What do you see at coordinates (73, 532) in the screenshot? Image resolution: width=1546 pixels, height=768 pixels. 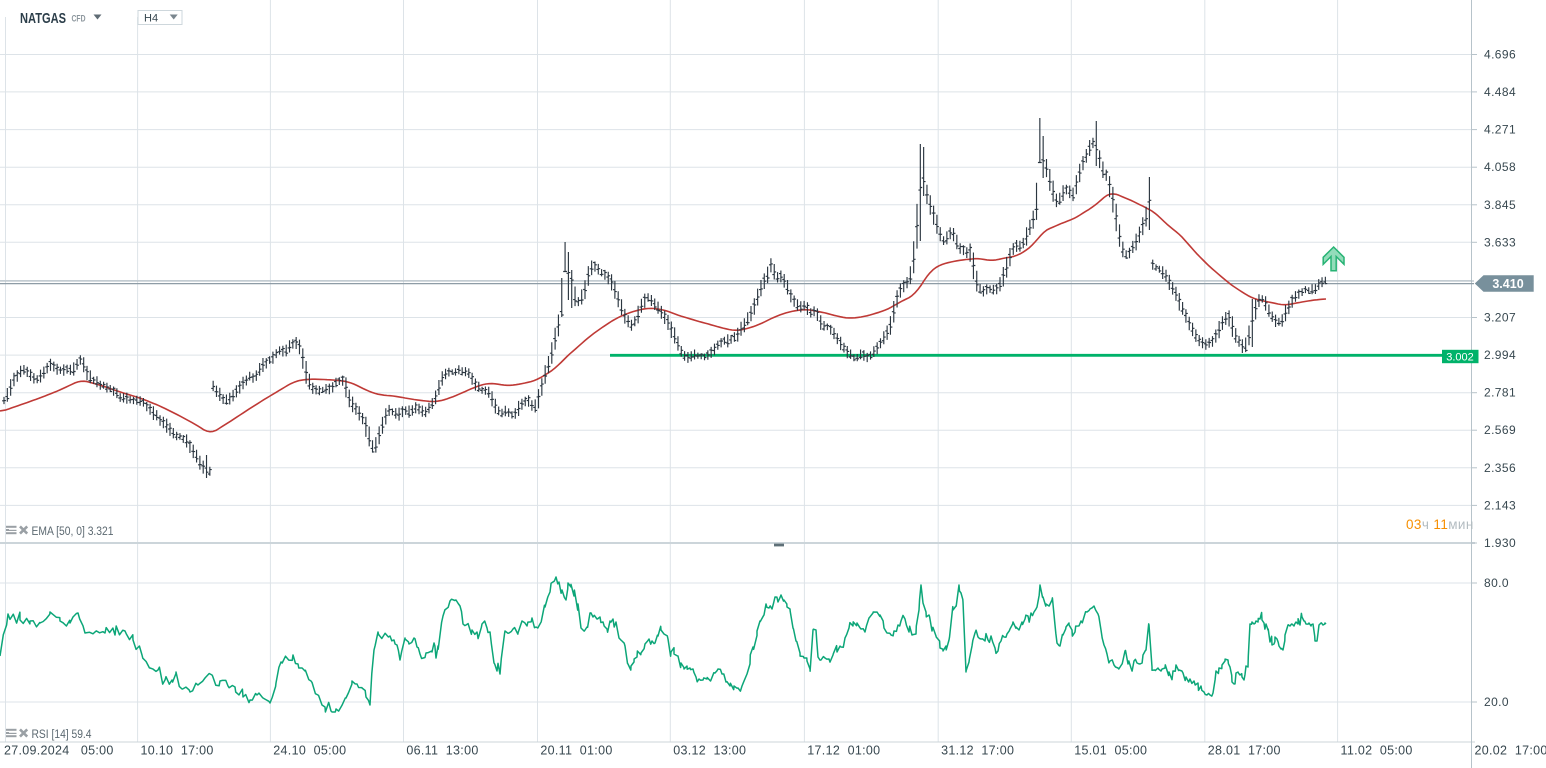 I see `svg-text: EMA [50, 0] 3.321` at bounding box center [73, 532].